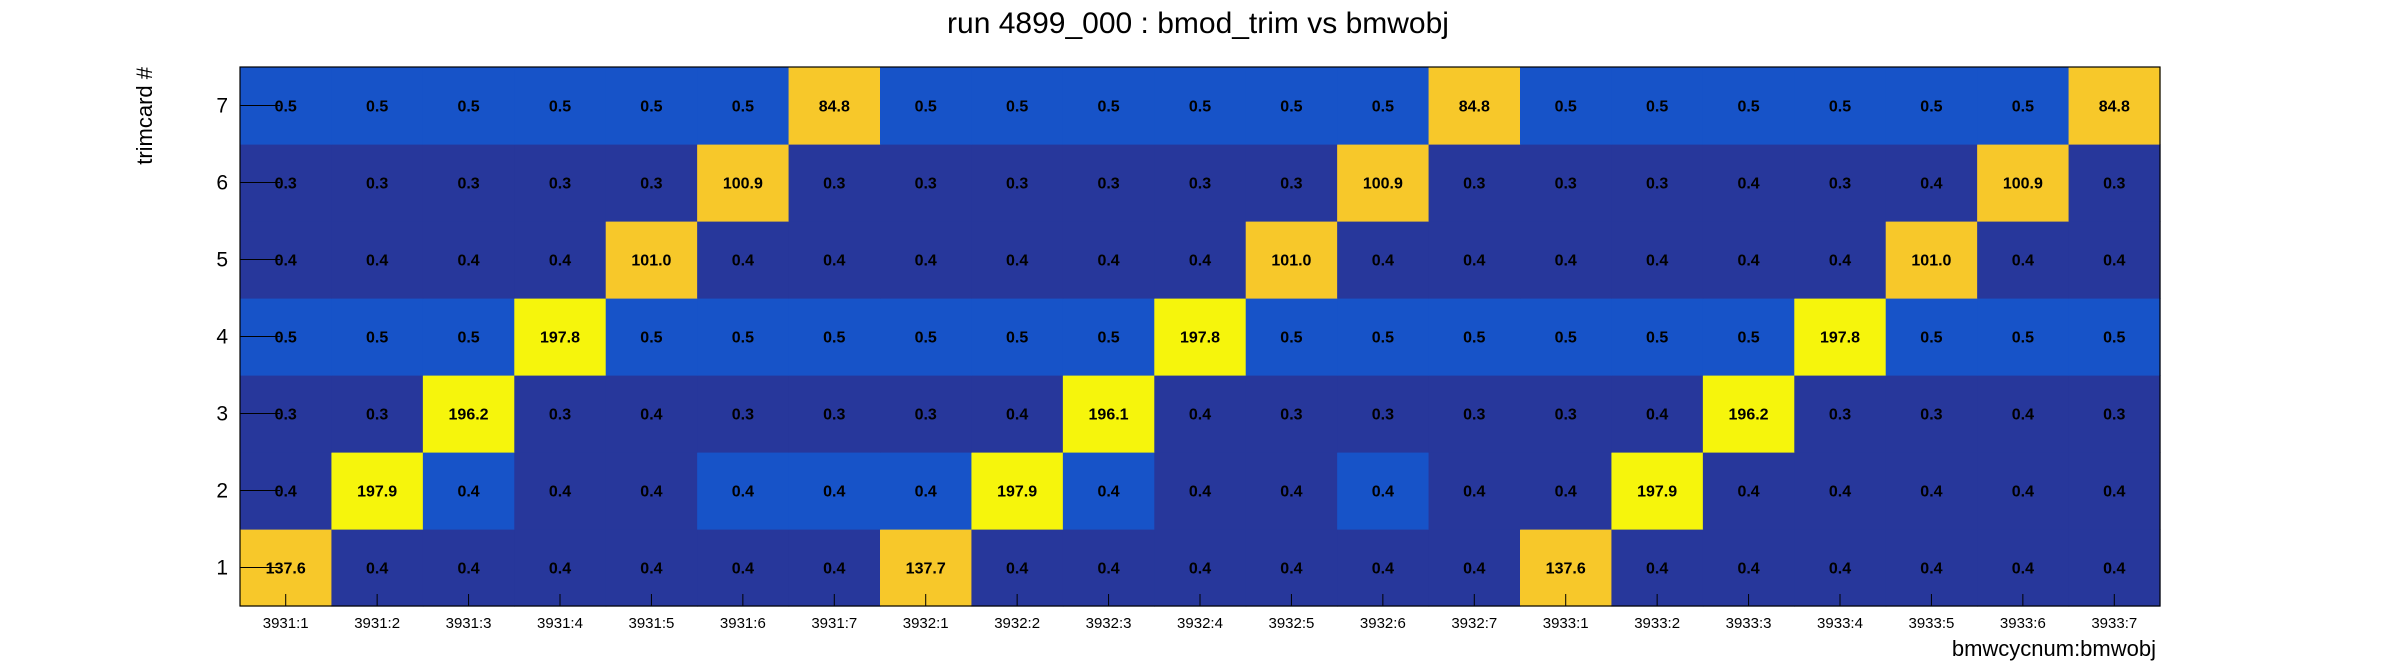 This screenshot has height=672, width=2396. I want to click on cell-value-label: 101.0, so click(1931, 261).